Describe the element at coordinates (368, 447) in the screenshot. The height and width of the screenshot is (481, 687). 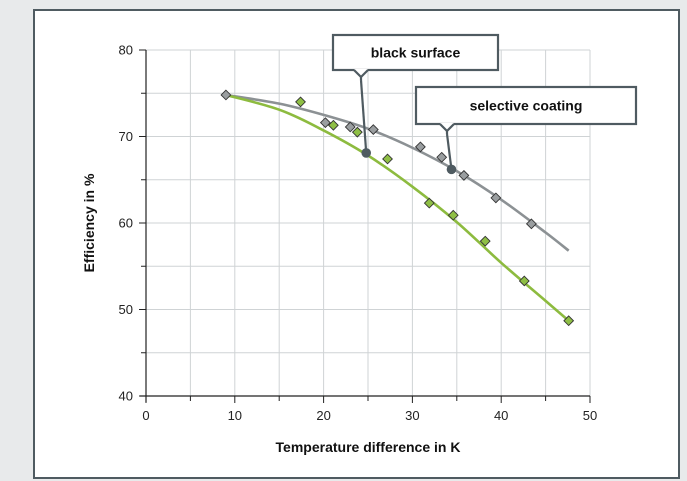
I see `x-axis-title: Temperature difference in K` at that location.